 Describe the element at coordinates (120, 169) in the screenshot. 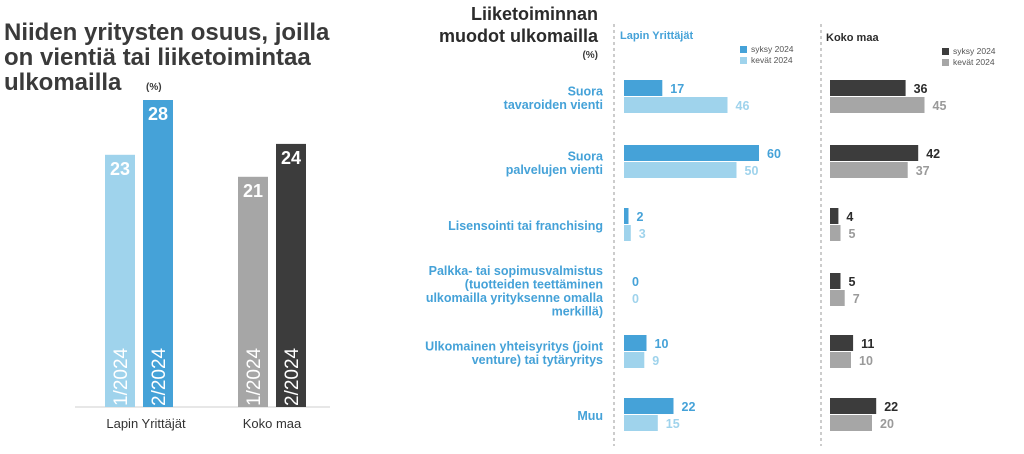

I see `bar-value-label: 23` at that location.